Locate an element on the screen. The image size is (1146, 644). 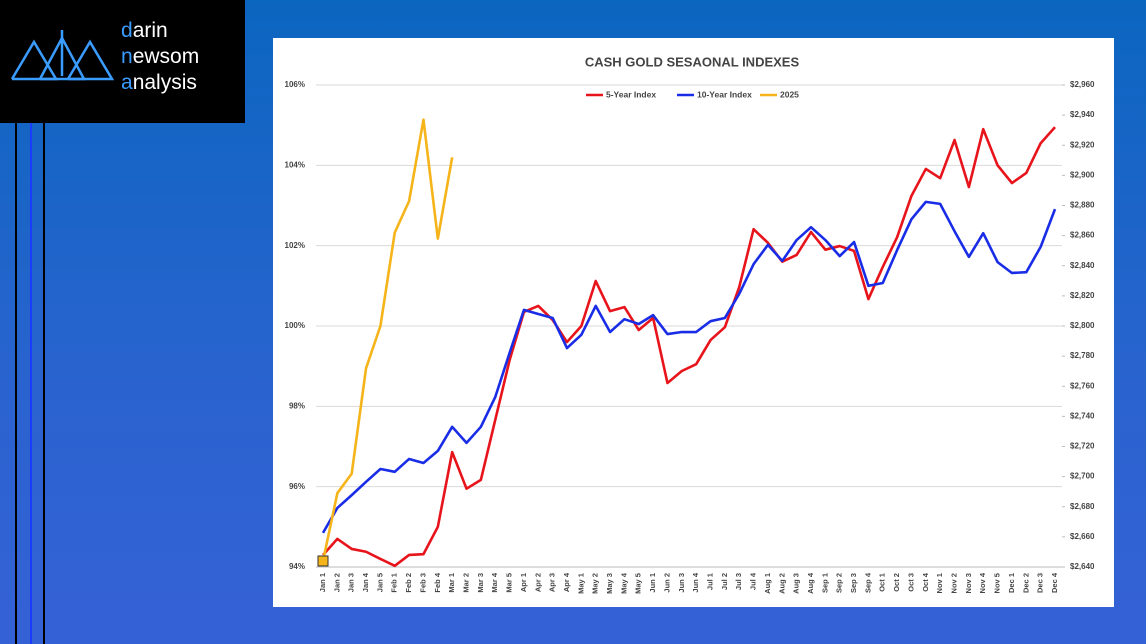
x-tick-label: Sep 3 is located at coordinates (853, 583).